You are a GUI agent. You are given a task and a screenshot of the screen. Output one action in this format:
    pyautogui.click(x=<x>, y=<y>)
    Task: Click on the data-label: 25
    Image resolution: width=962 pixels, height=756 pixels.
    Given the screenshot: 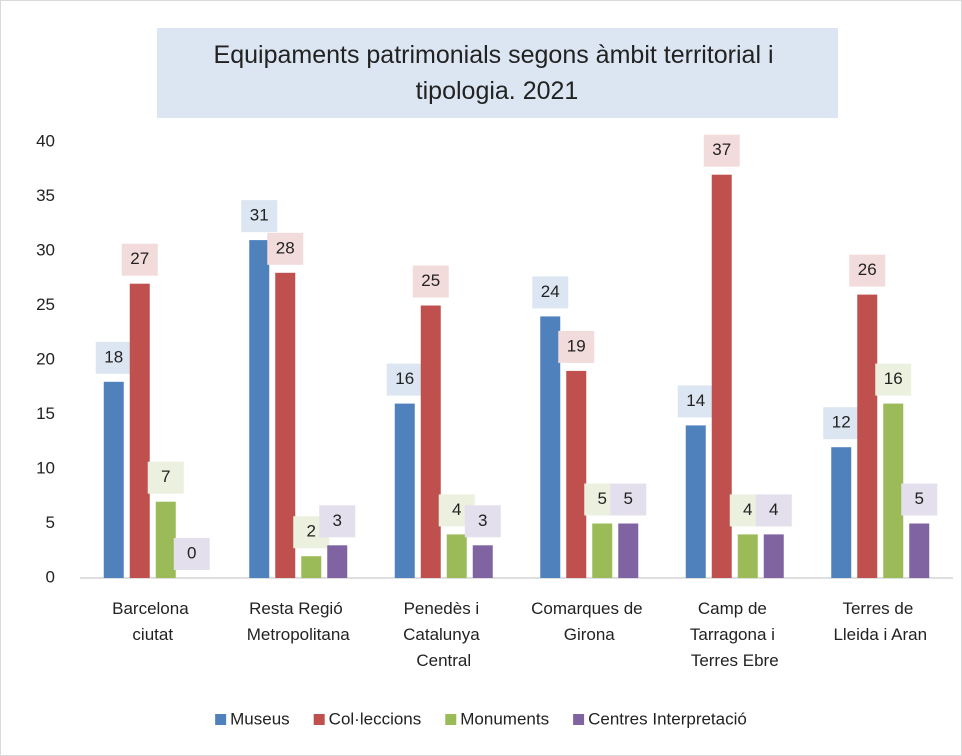 What is the action you would take?
    pyautogui.click(x=430, y=280)
    